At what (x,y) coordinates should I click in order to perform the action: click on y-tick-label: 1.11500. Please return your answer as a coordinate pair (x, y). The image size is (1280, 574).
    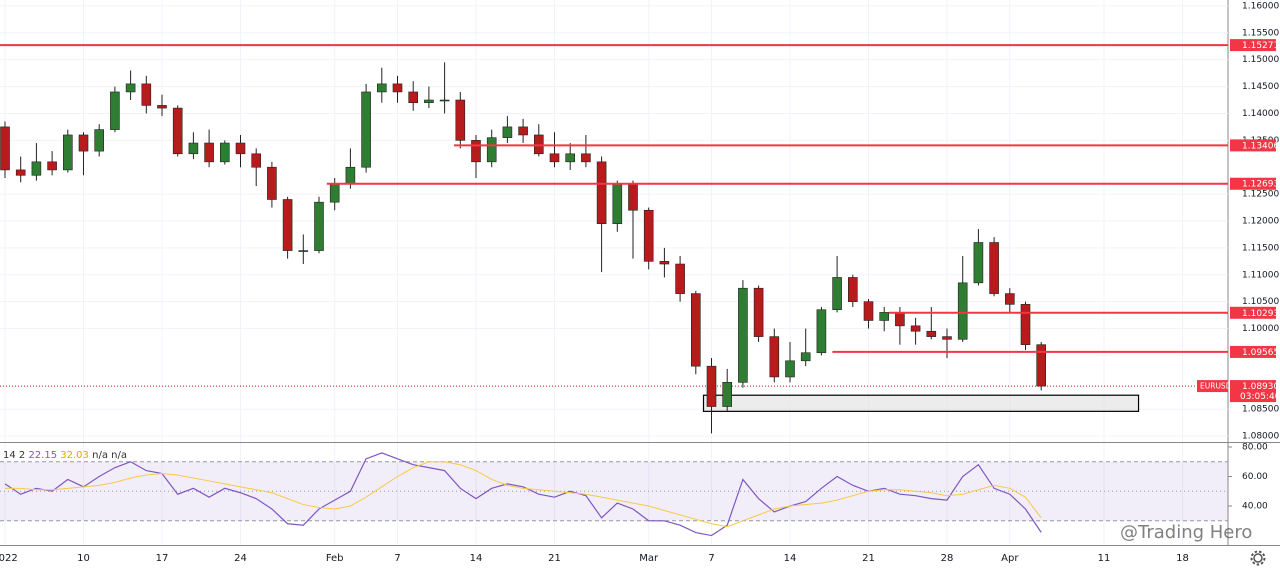
    Looking at the image, I should click on (1260, 248).